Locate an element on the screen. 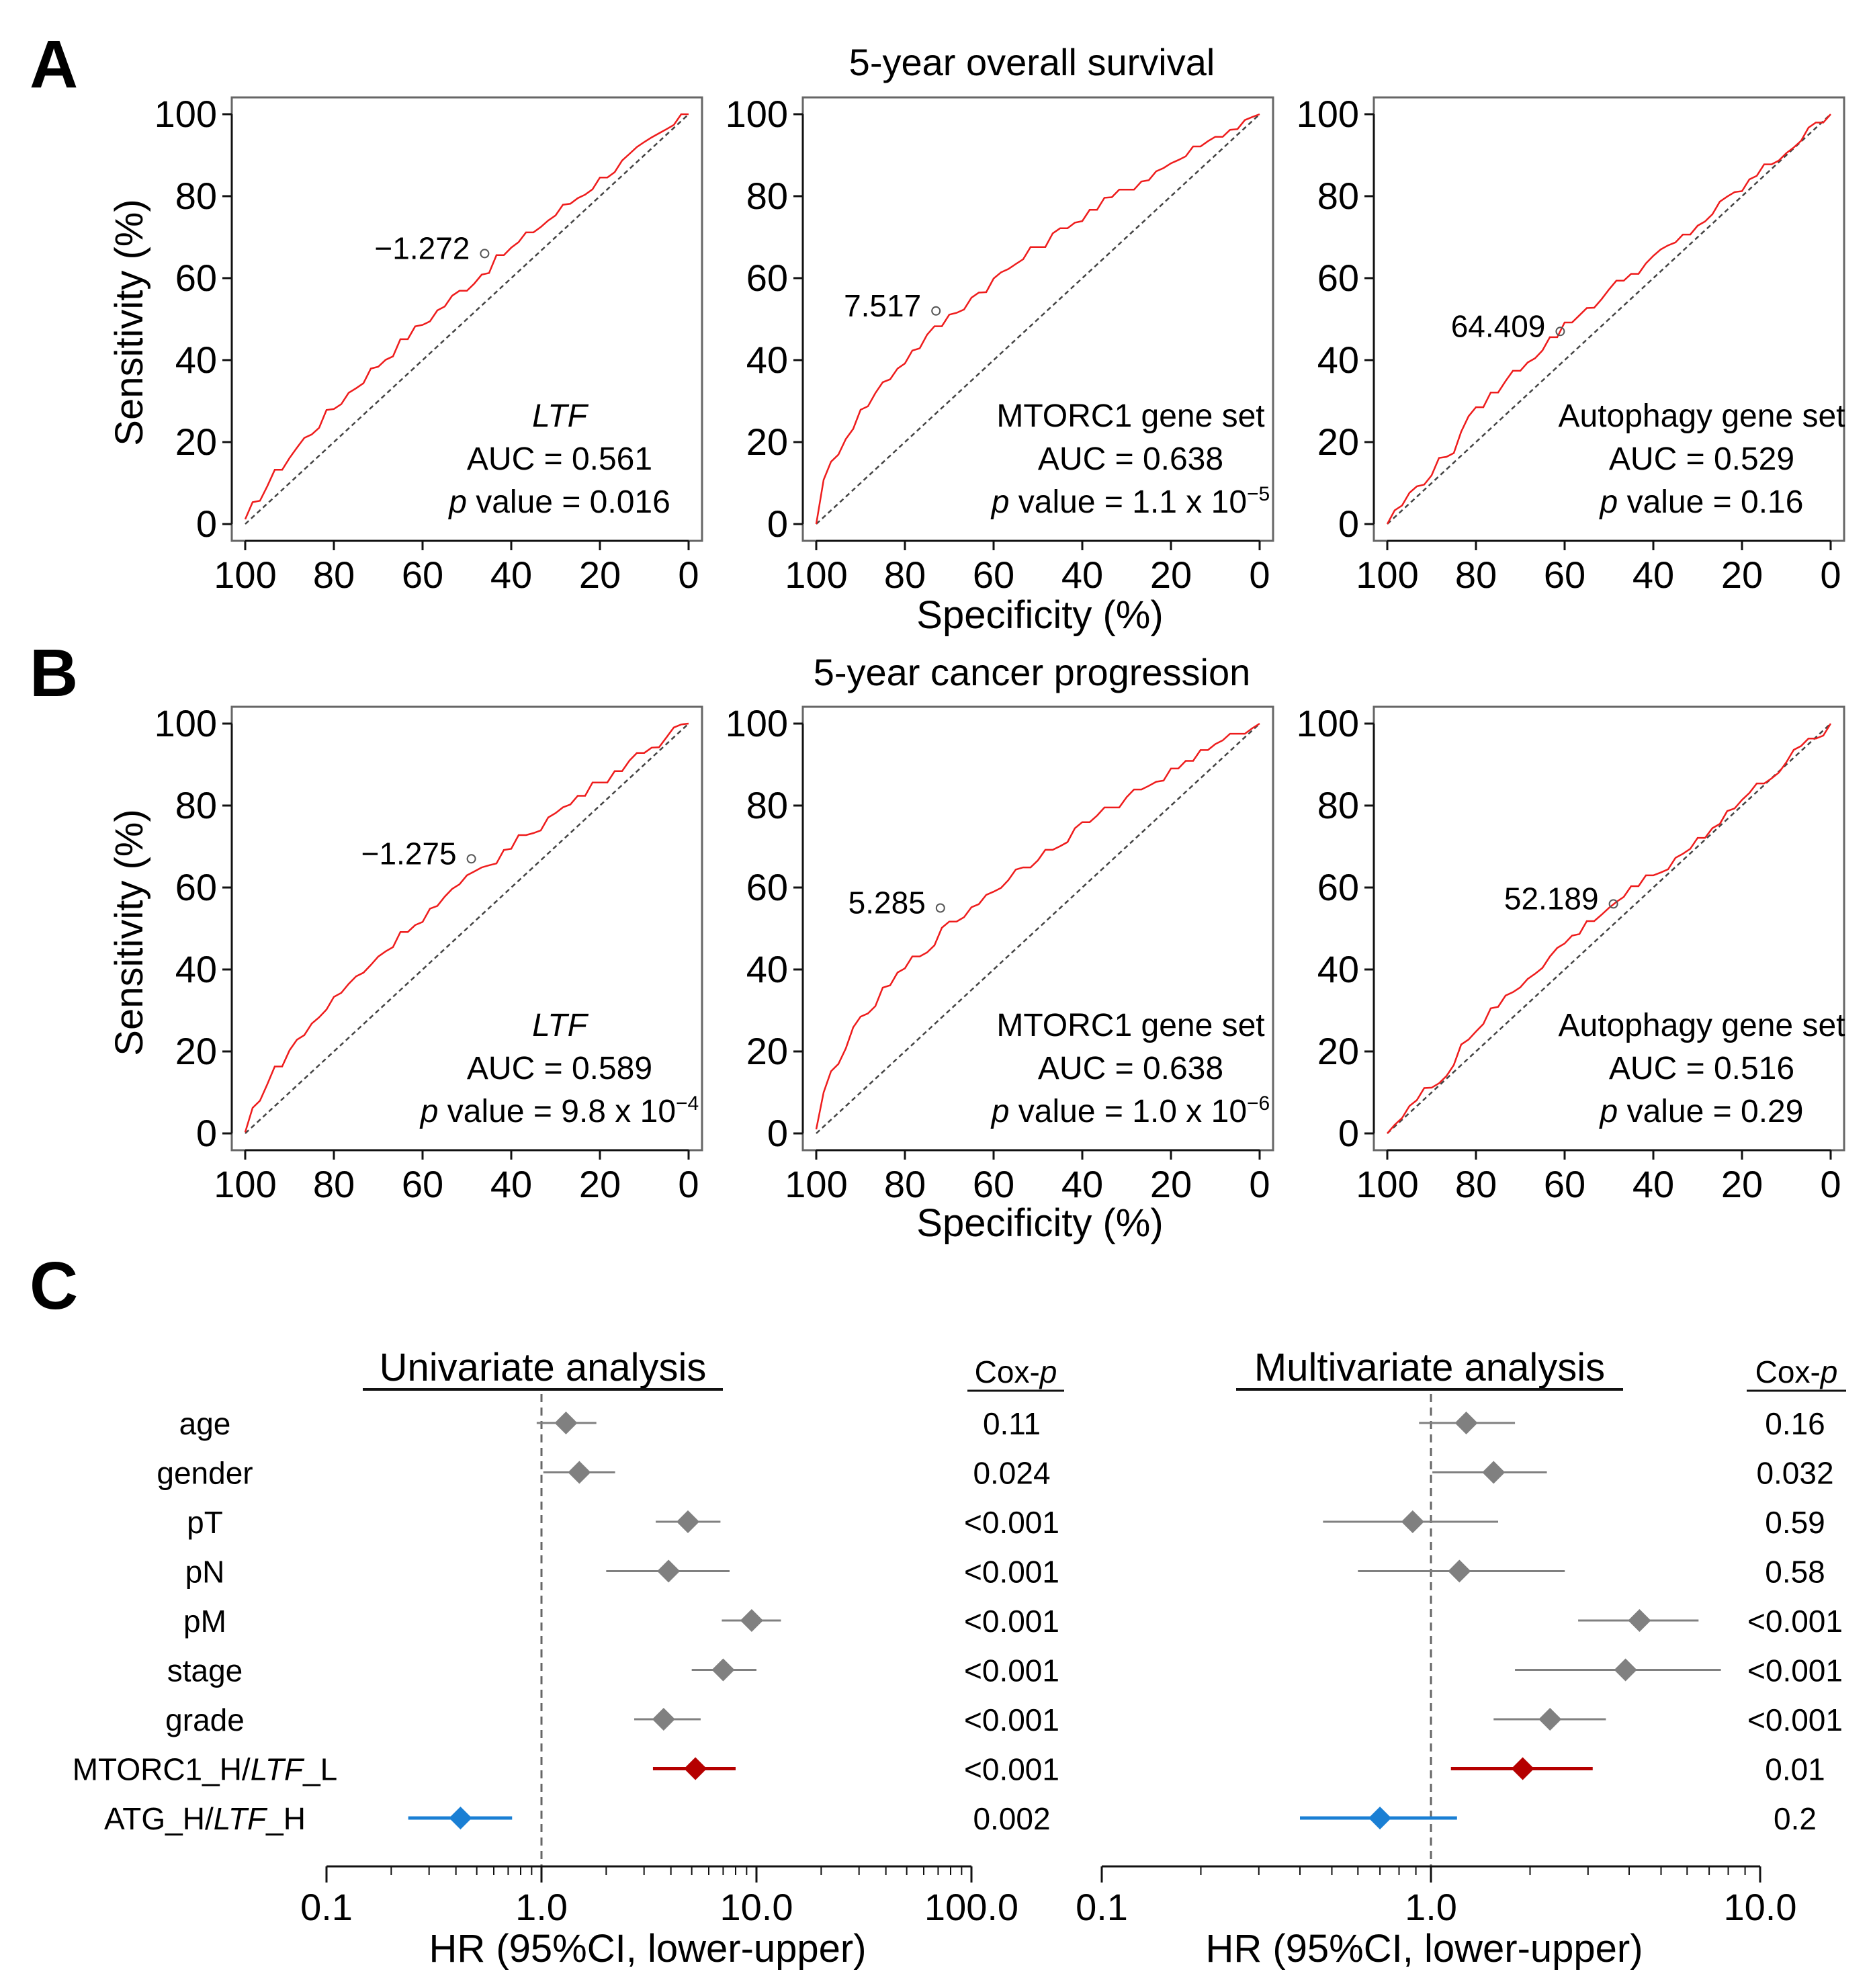  x-tick-label: 0 is located at coordinates (1259, 575).